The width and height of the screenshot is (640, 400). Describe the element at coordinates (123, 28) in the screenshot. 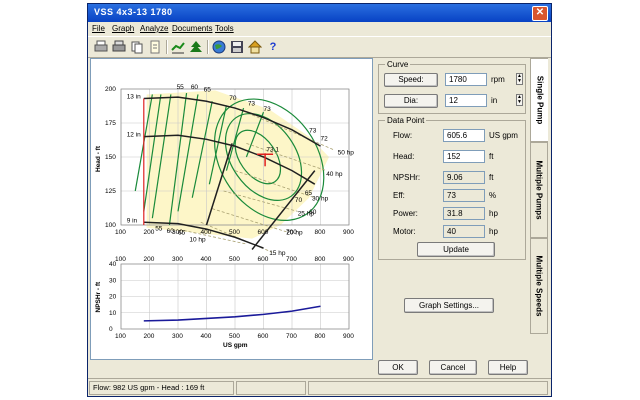

I see `menu-graph: Graph` at that location.